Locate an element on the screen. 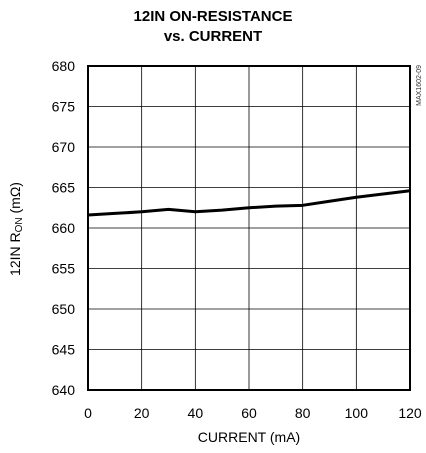  x-tick-label: 60 is located at coordinates (249, 413).